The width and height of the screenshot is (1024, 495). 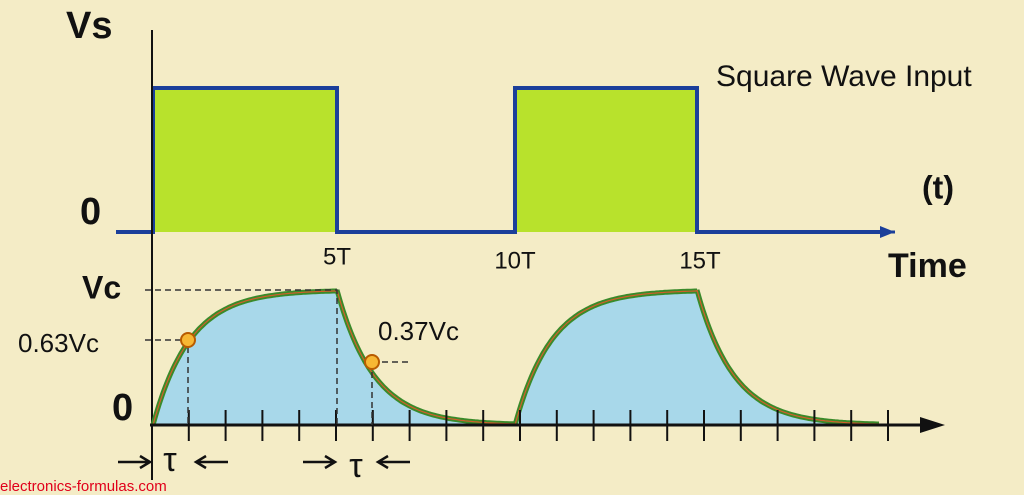 I want to click on time-tick: 5T, so click(x=337, y=256).